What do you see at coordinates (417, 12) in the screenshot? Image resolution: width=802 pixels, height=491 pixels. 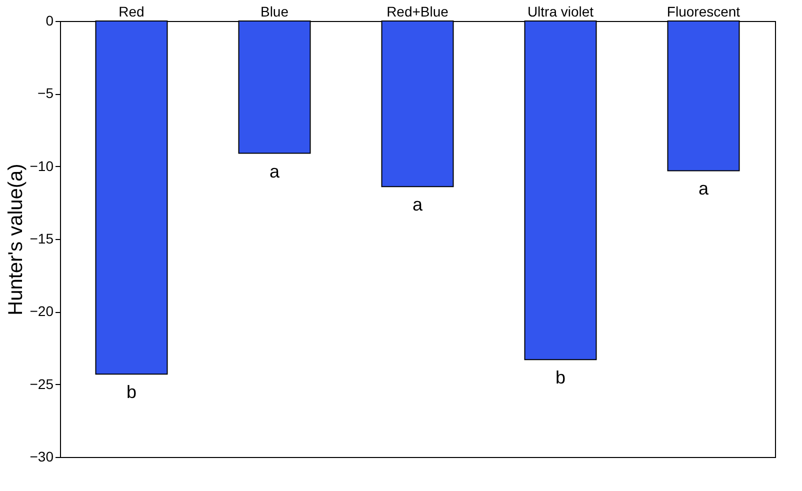 I see `x-tick-label: Red+Blue` at bounding box center [417, 12].